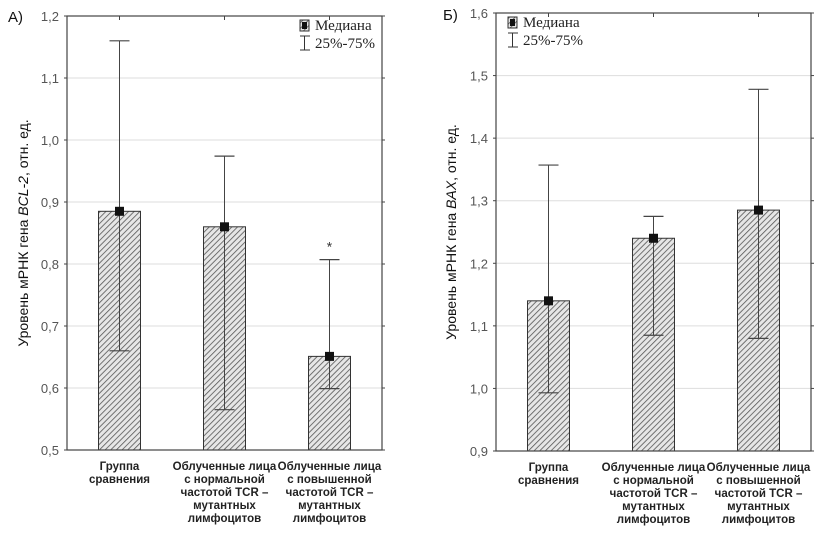  I want to click on panel-label: Б), so click(450, 15).